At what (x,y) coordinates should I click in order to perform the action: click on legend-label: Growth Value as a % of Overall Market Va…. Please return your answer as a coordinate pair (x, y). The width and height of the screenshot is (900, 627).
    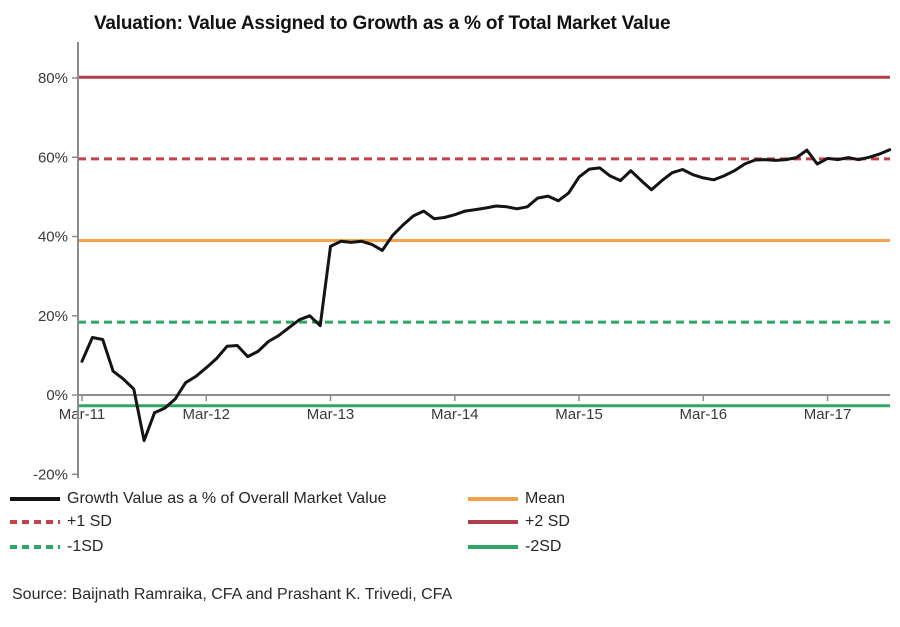
    Looking at the image, I should click on (227, 498).